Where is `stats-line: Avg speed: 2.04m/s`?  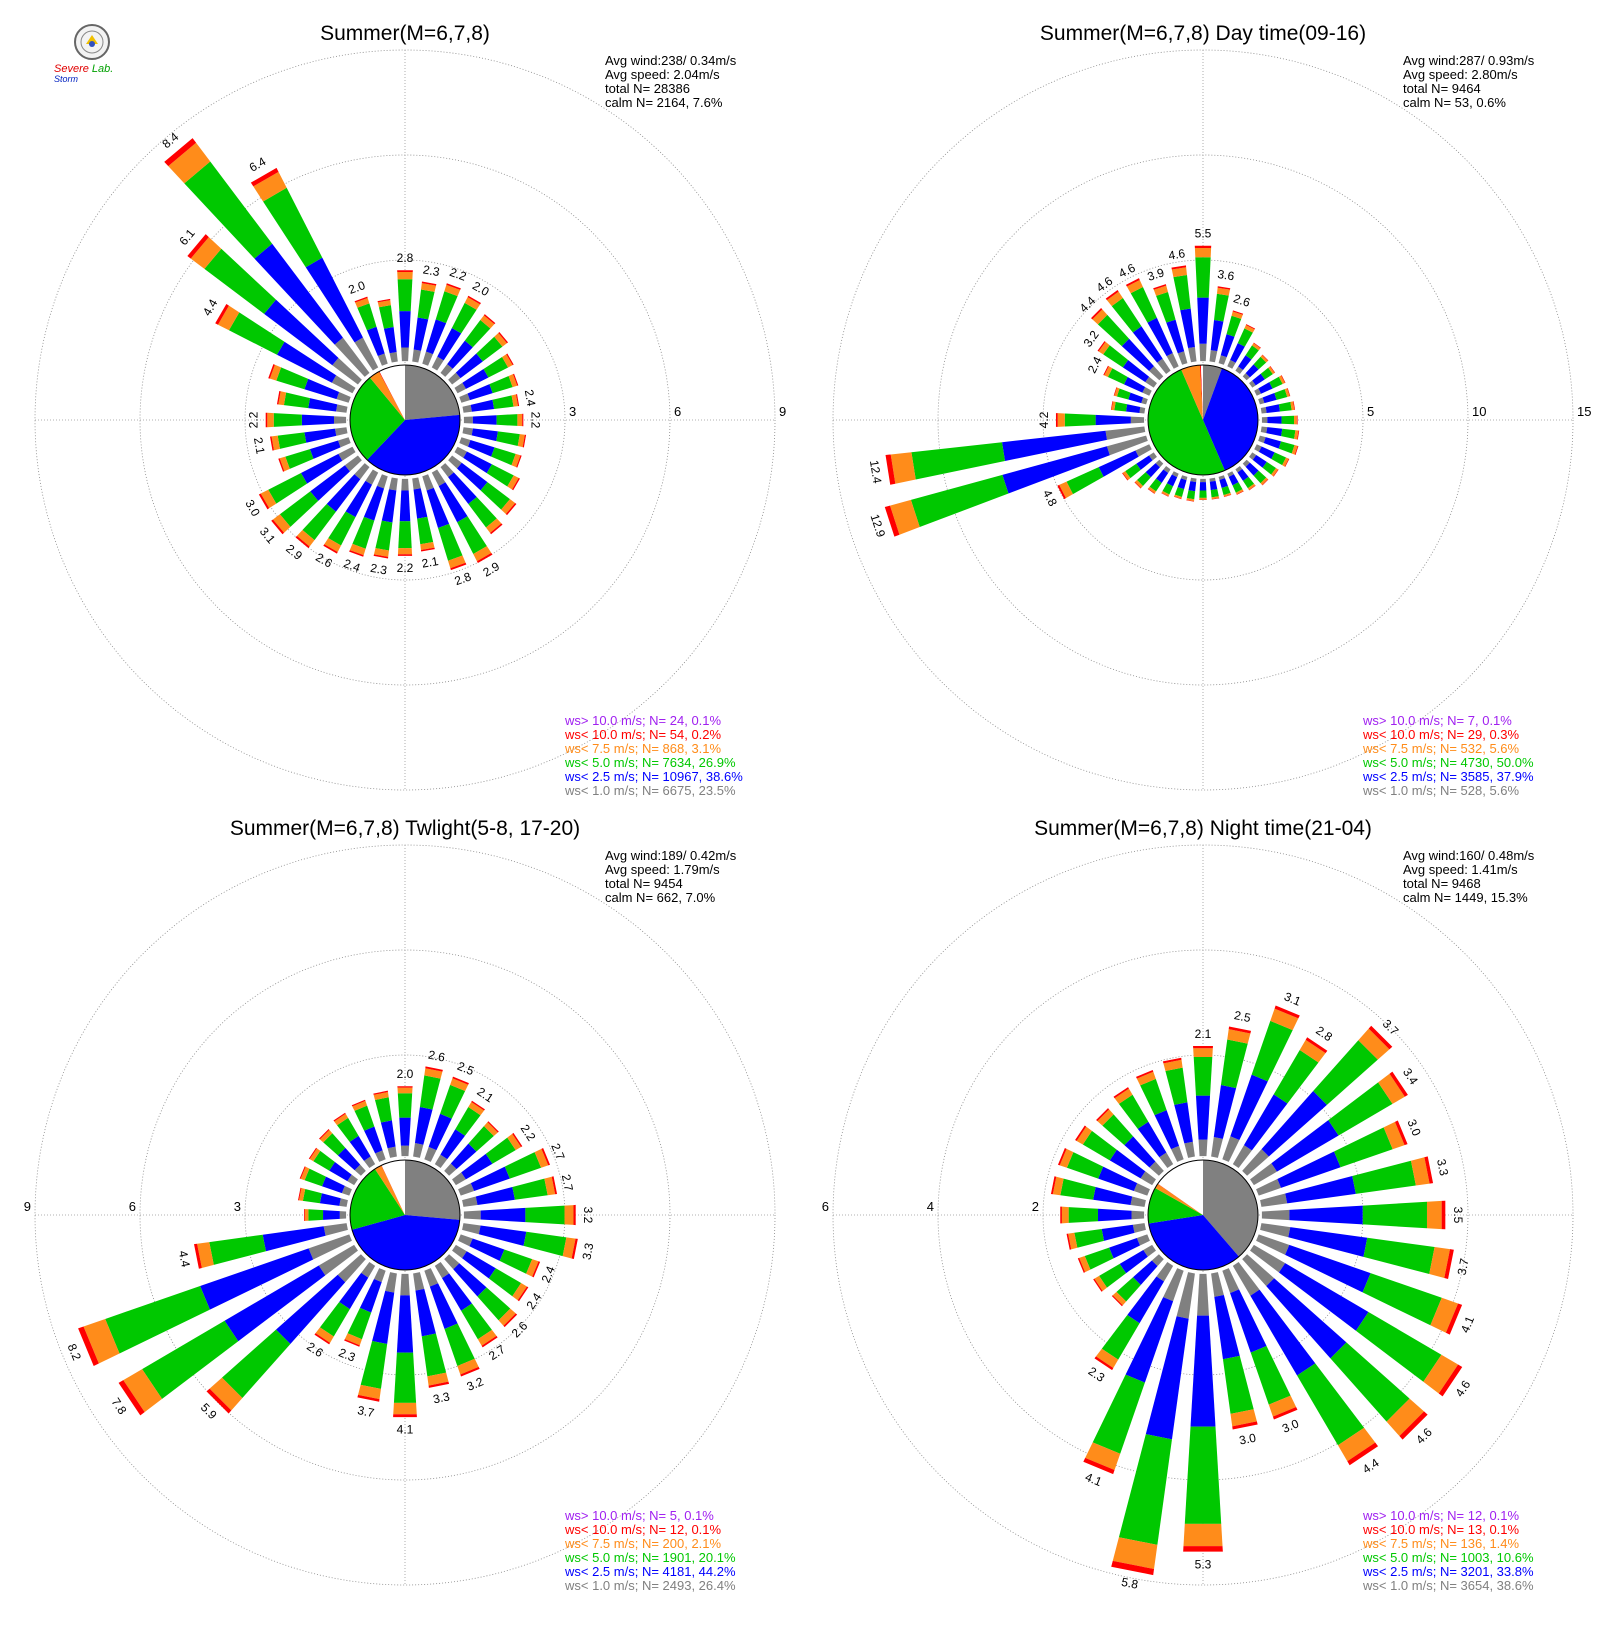
stats-line: Avg speed: 2.04m/s is located at coordinates (662, 74).